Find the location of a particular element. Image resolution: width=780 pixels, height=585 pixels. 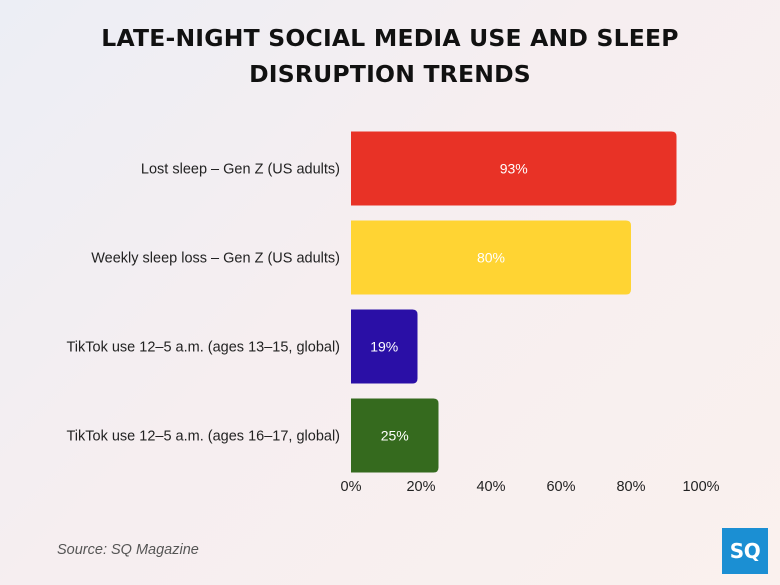

bar-value-label: 80% is located at coordinates (491, 258).